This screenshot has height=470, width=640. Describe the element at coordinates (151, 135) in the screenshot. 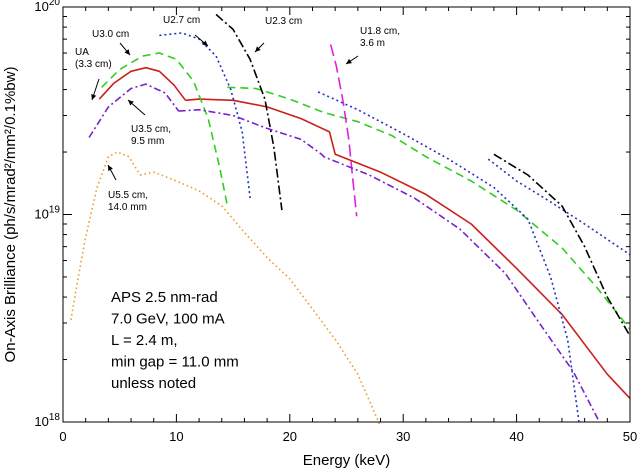

I see `annotation-label: U3.5 cm, 9.5 mm` at that location.